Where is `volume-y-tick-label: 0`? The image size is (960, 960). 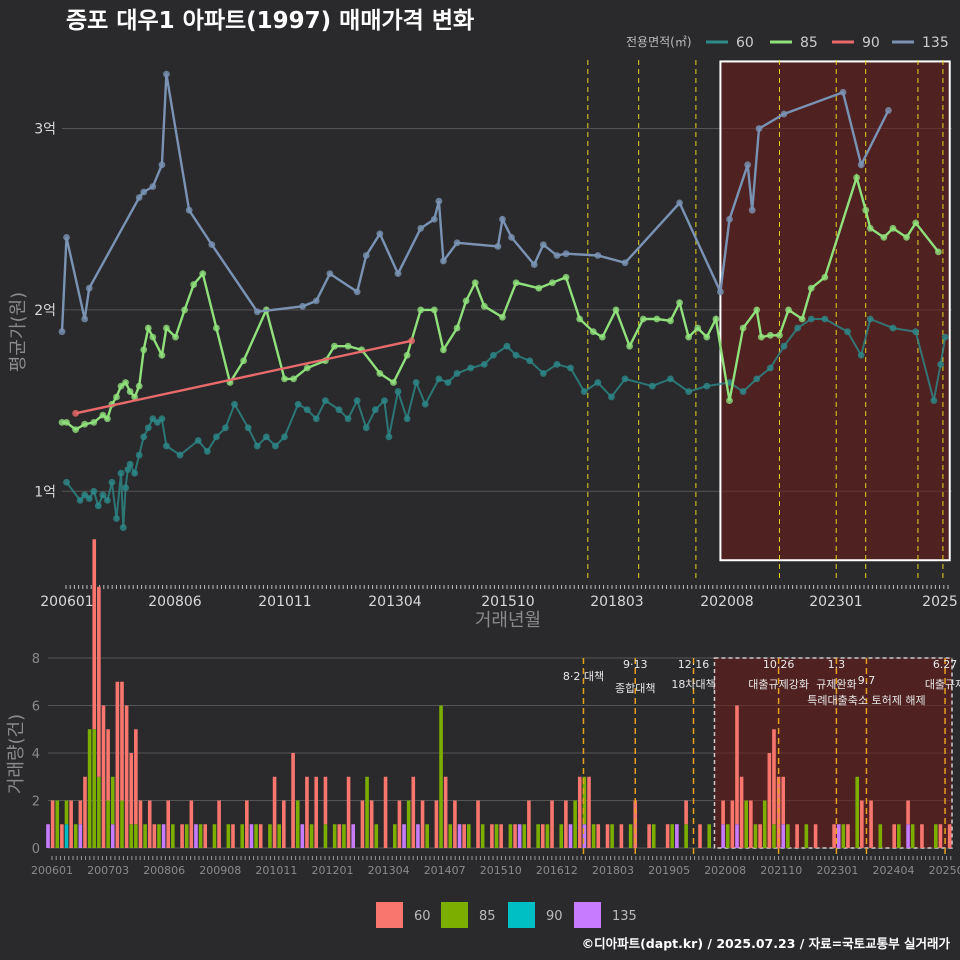 volume-y-tick-label: 0 is located at coordinates (36, 849).